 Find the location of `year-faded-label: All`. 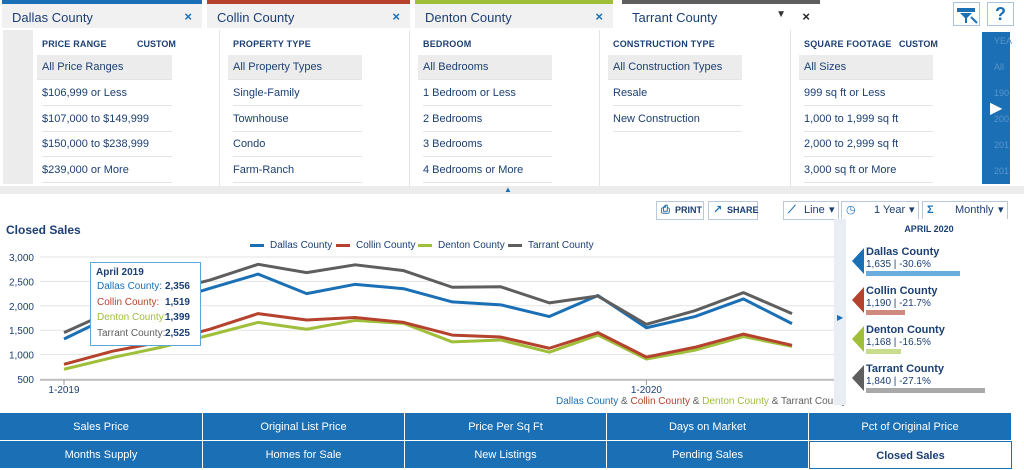

year-faded-label: All is located at coordinates (999, 67).